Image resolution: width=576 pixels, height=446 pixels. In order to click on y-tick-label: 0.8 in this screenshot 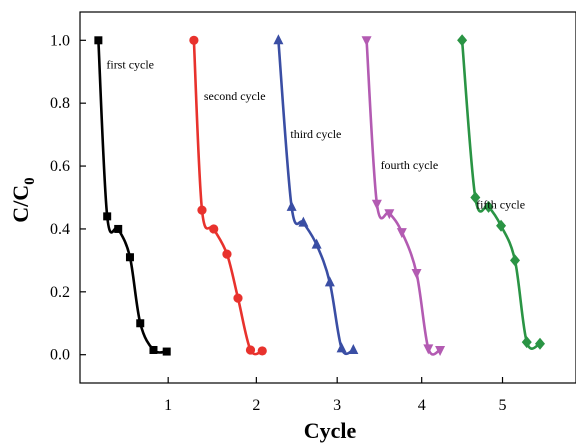, I will do `click(60, 103)`.